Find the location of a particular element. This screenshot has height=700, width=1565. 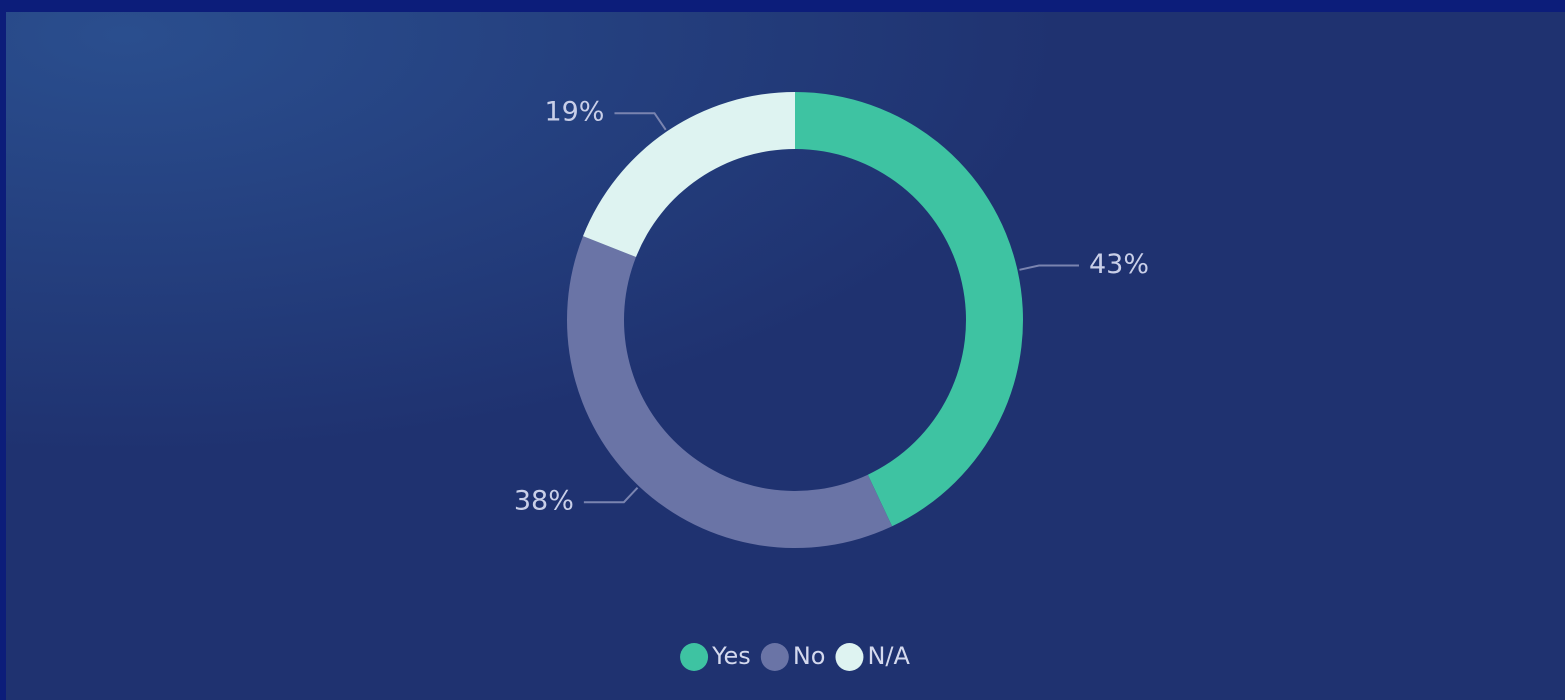

data-label: 43% is located at coordinates (1119, 264).